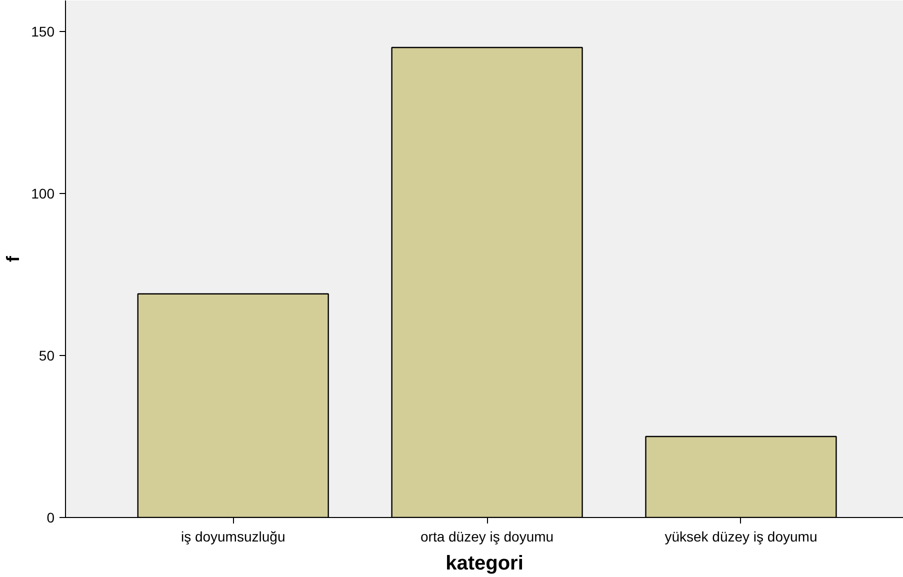 The width and height of the screenshot is (903, 577). Describe the element at coordinates (43, 31) in the screenshot. I see `y-tick-label: 150` at that location.